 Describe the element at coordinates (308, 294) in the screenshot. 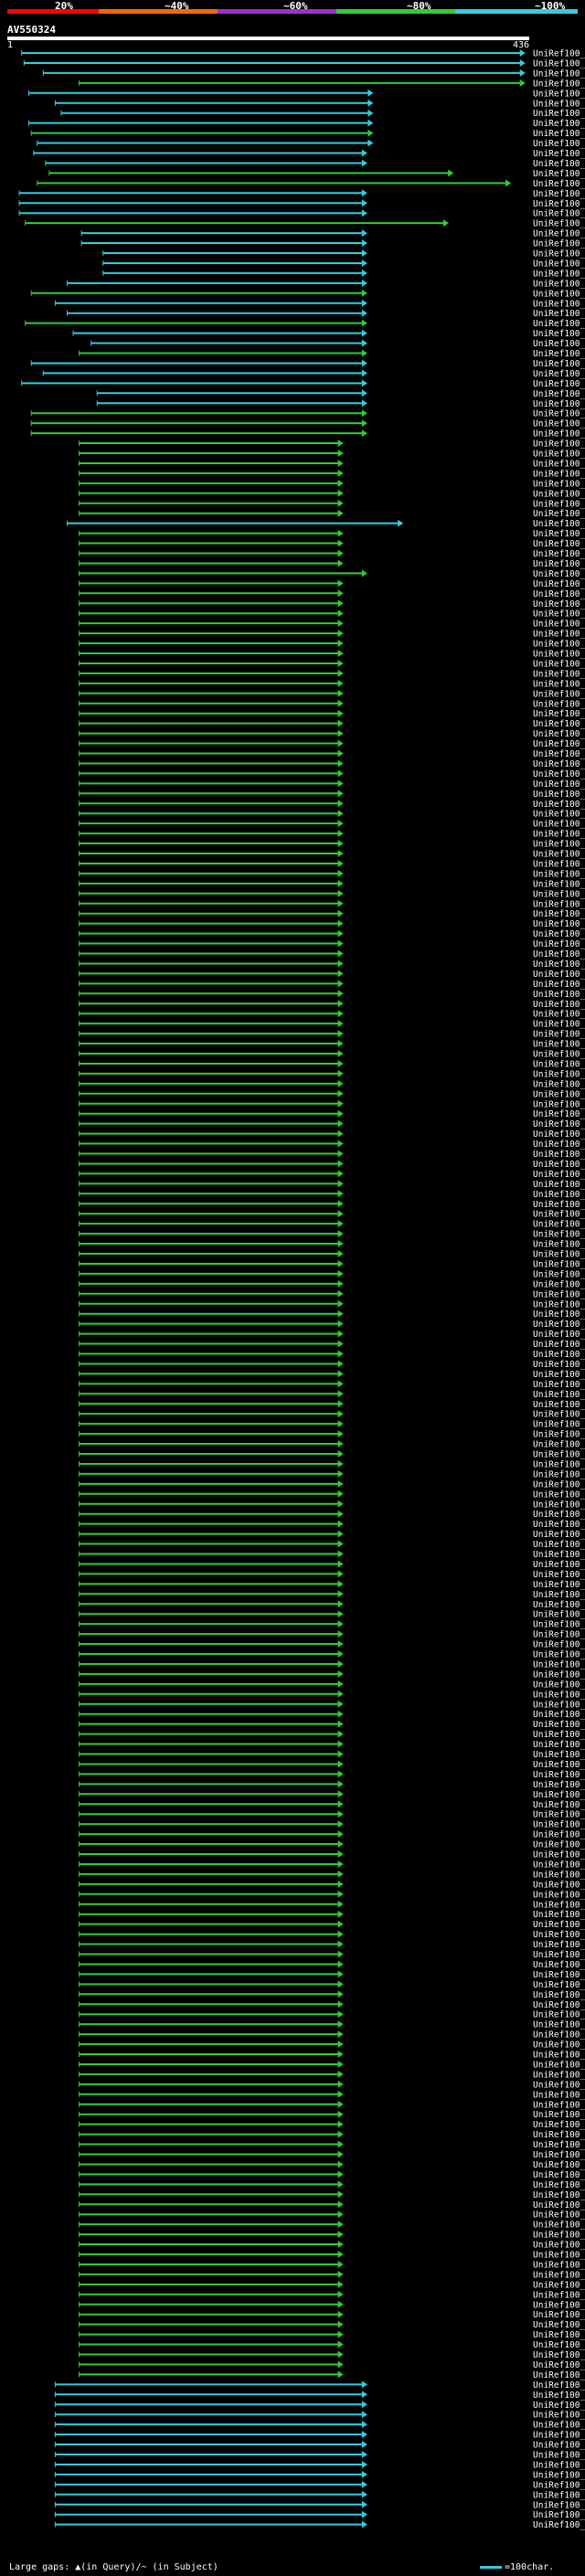

I see `hit-row: UniRef100_Q9SNB9` at that location.